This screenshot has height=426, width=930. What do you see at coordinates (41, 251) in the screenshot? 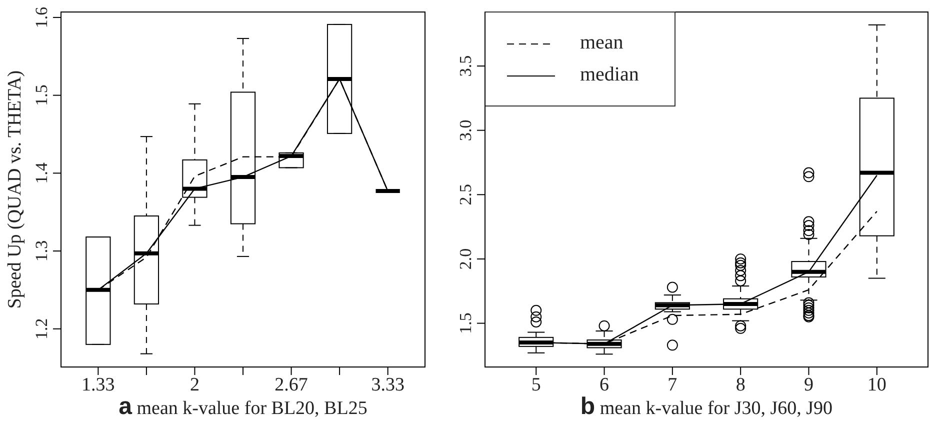
I see `y-tick-label: 1.3` at bounding box center [41, 251].